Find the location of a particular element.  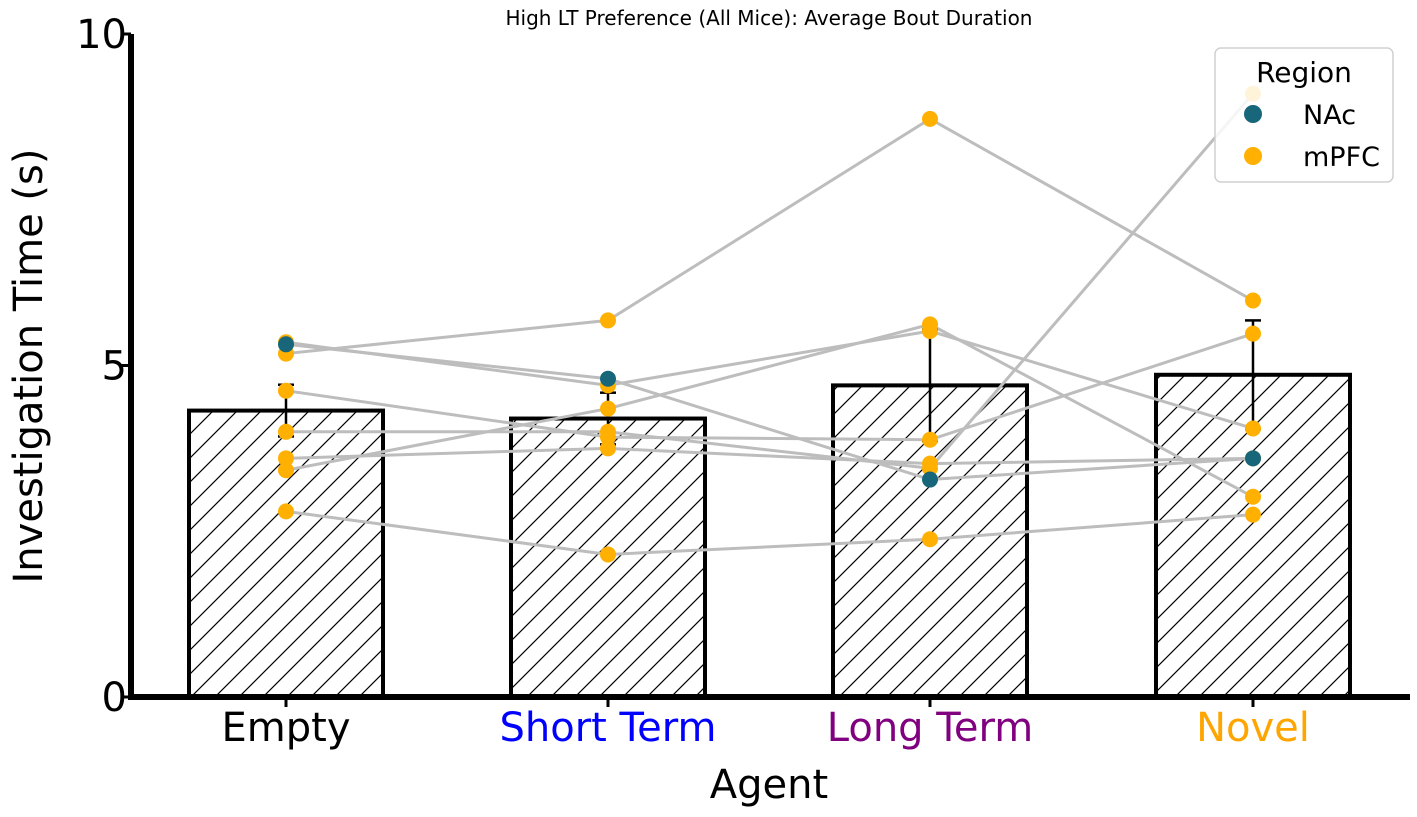

x-tick-label: Novel is located at coordinates (1253, 728).